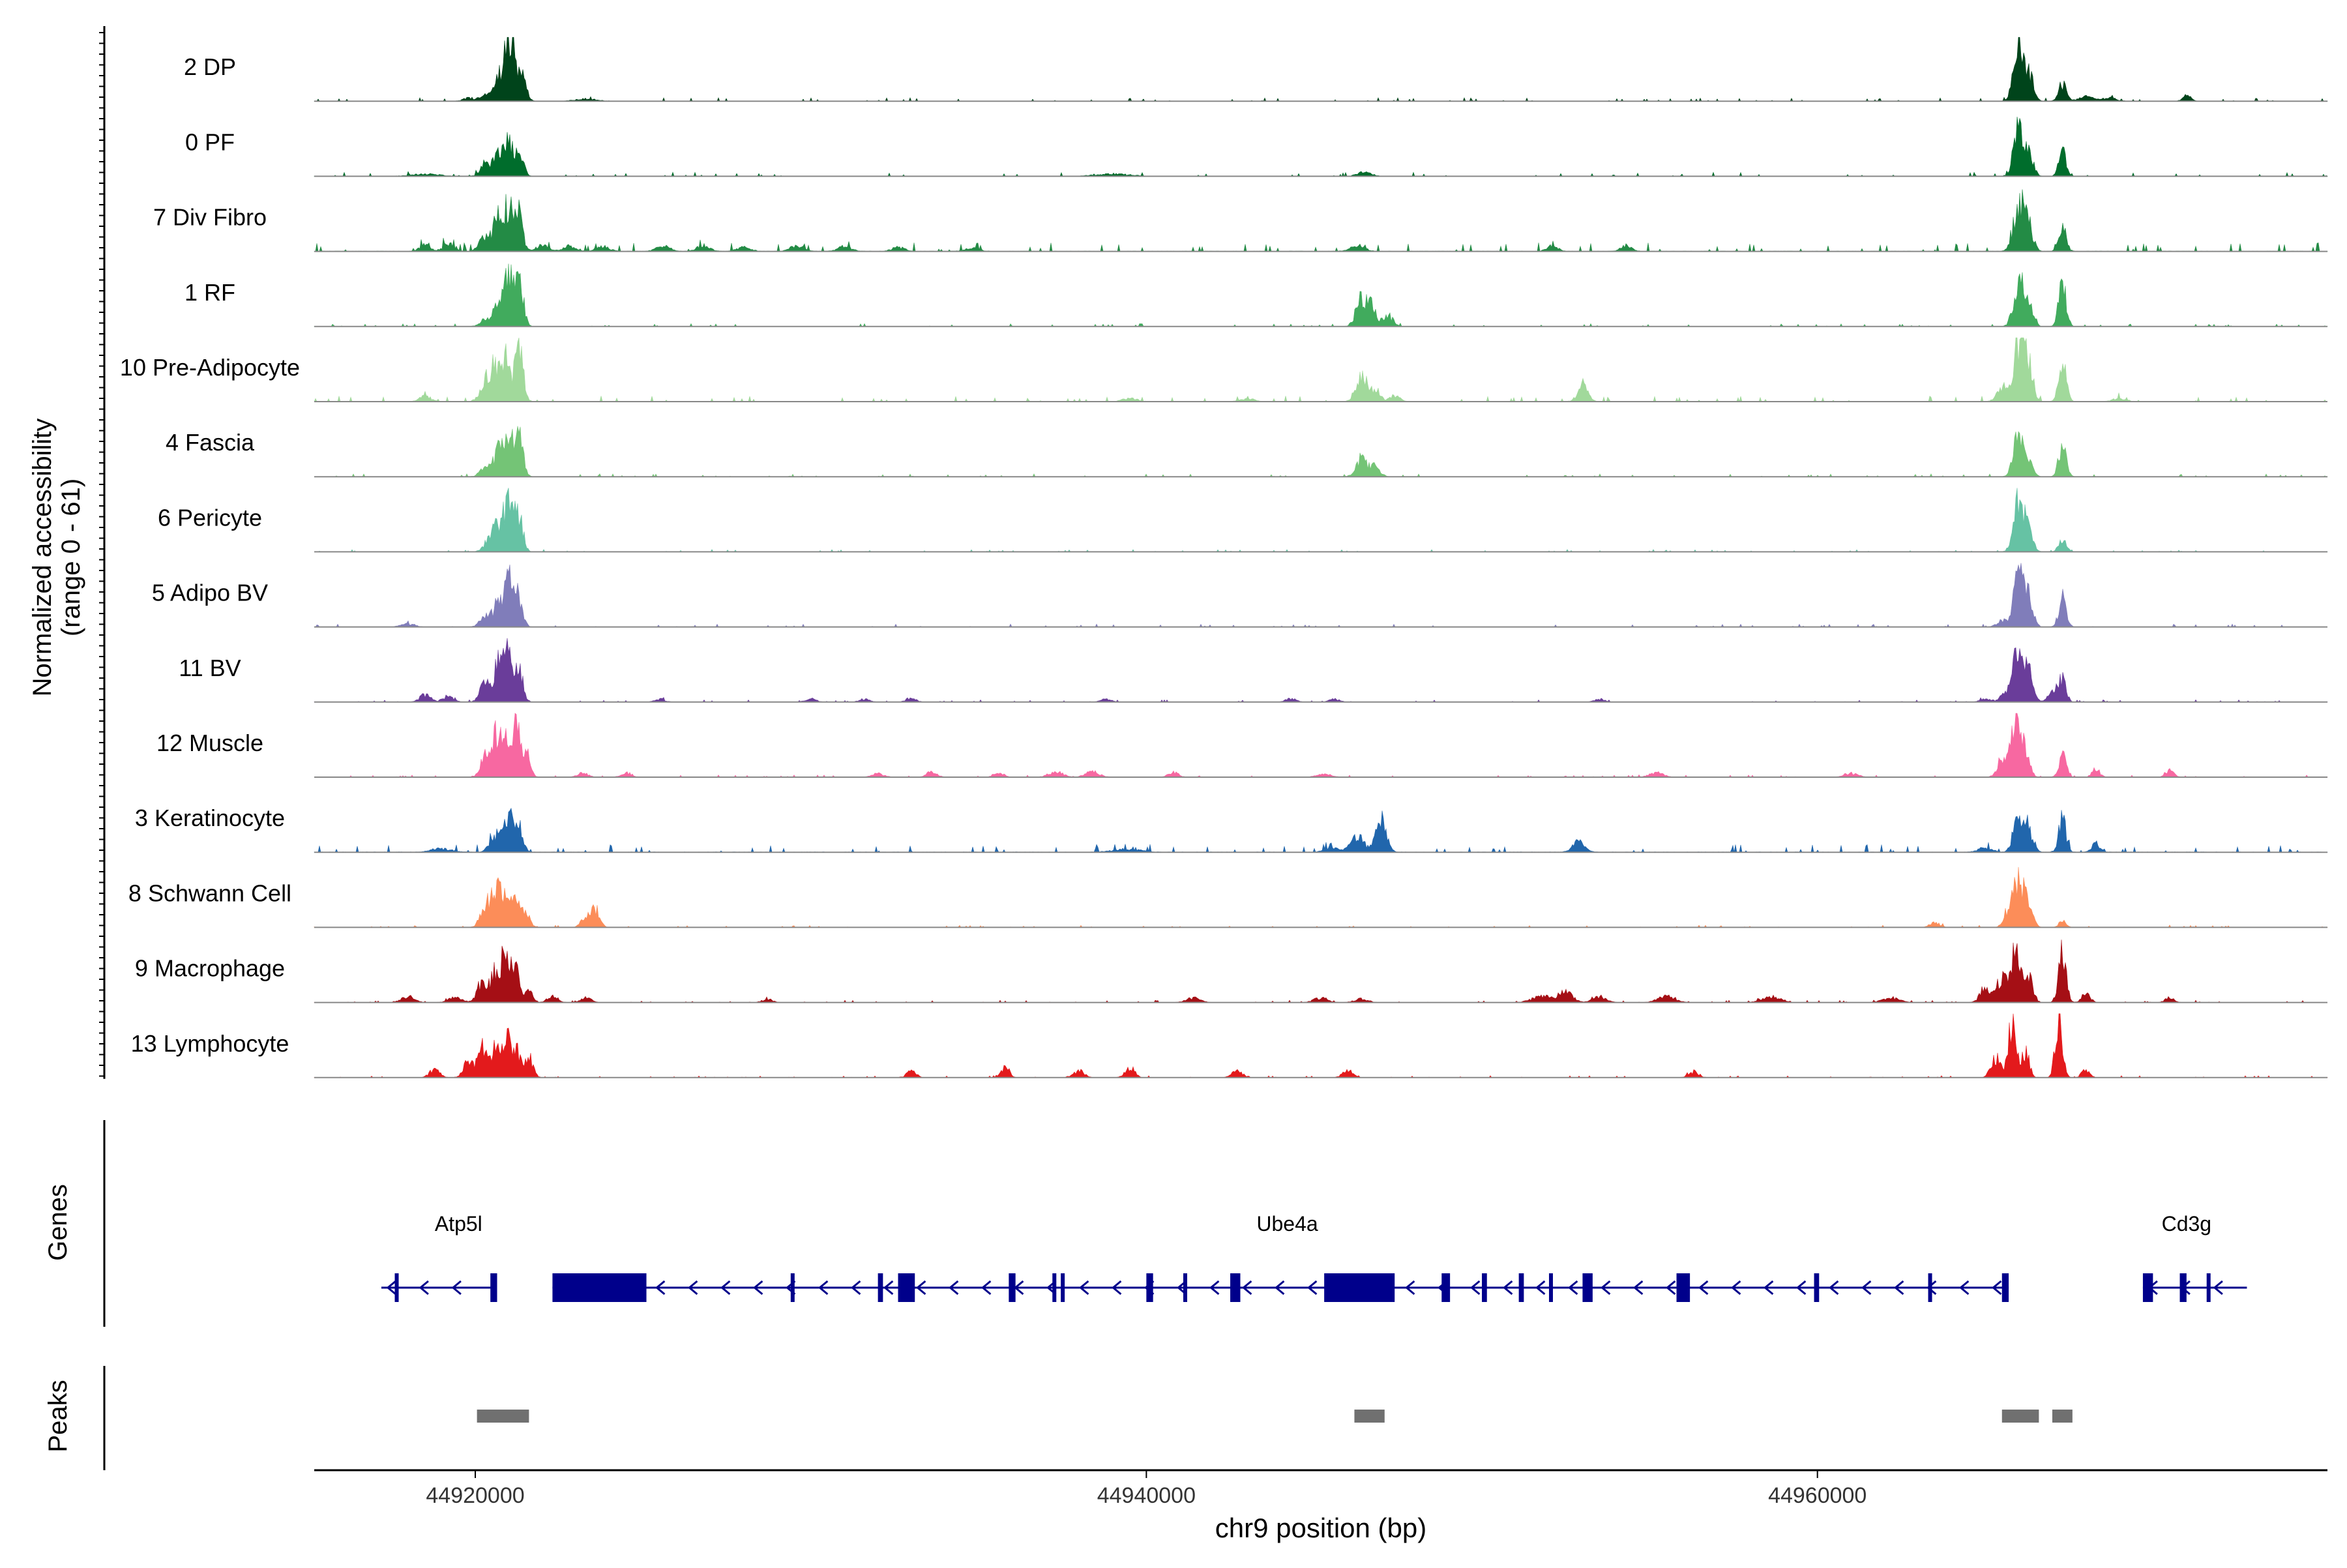 Image resolution: width=2347 pixels, height=1568 pixels. I want to click on track-label: 2 DP, so click(210, 66).